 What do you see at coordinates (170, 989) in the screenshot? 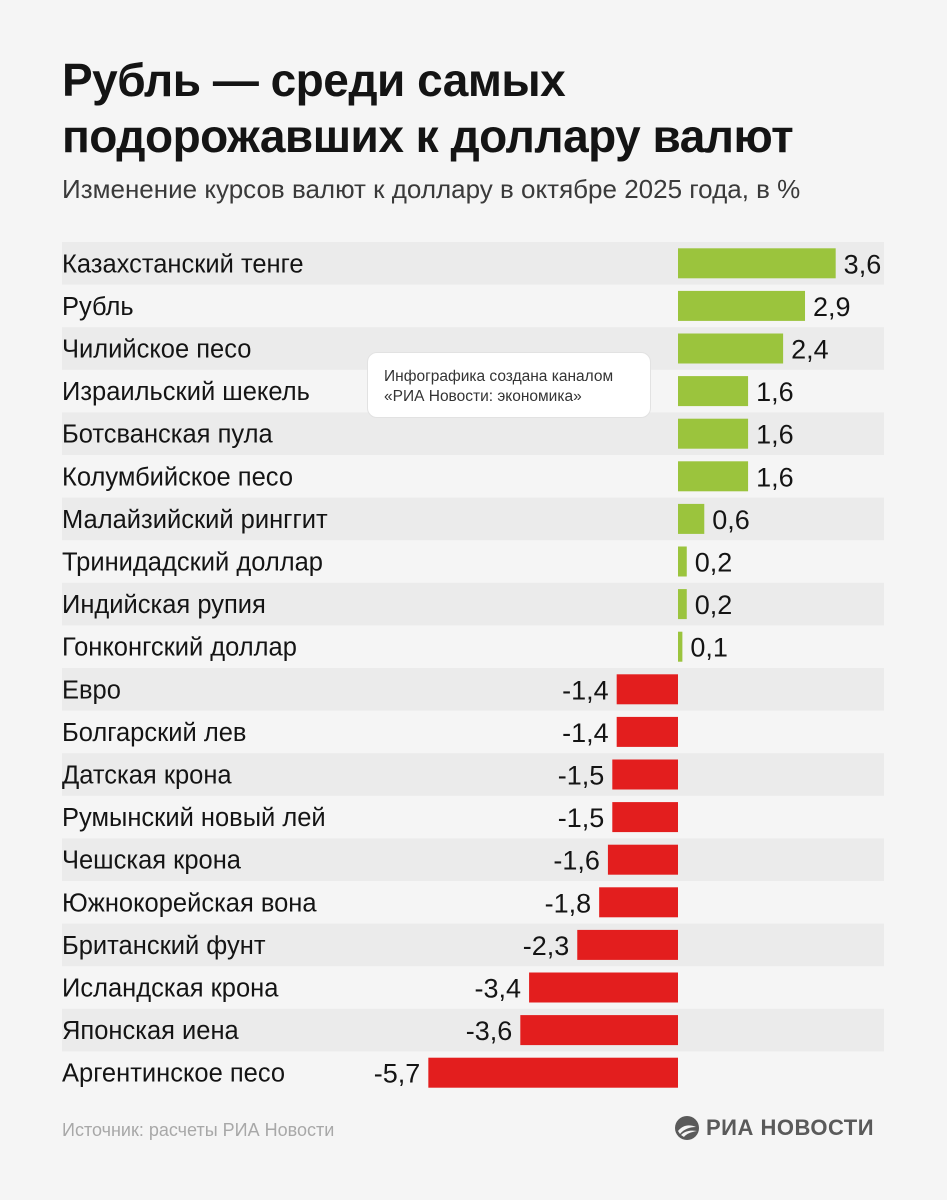
I see `category-label: Исландская крона` at bounding box center [170, 989].